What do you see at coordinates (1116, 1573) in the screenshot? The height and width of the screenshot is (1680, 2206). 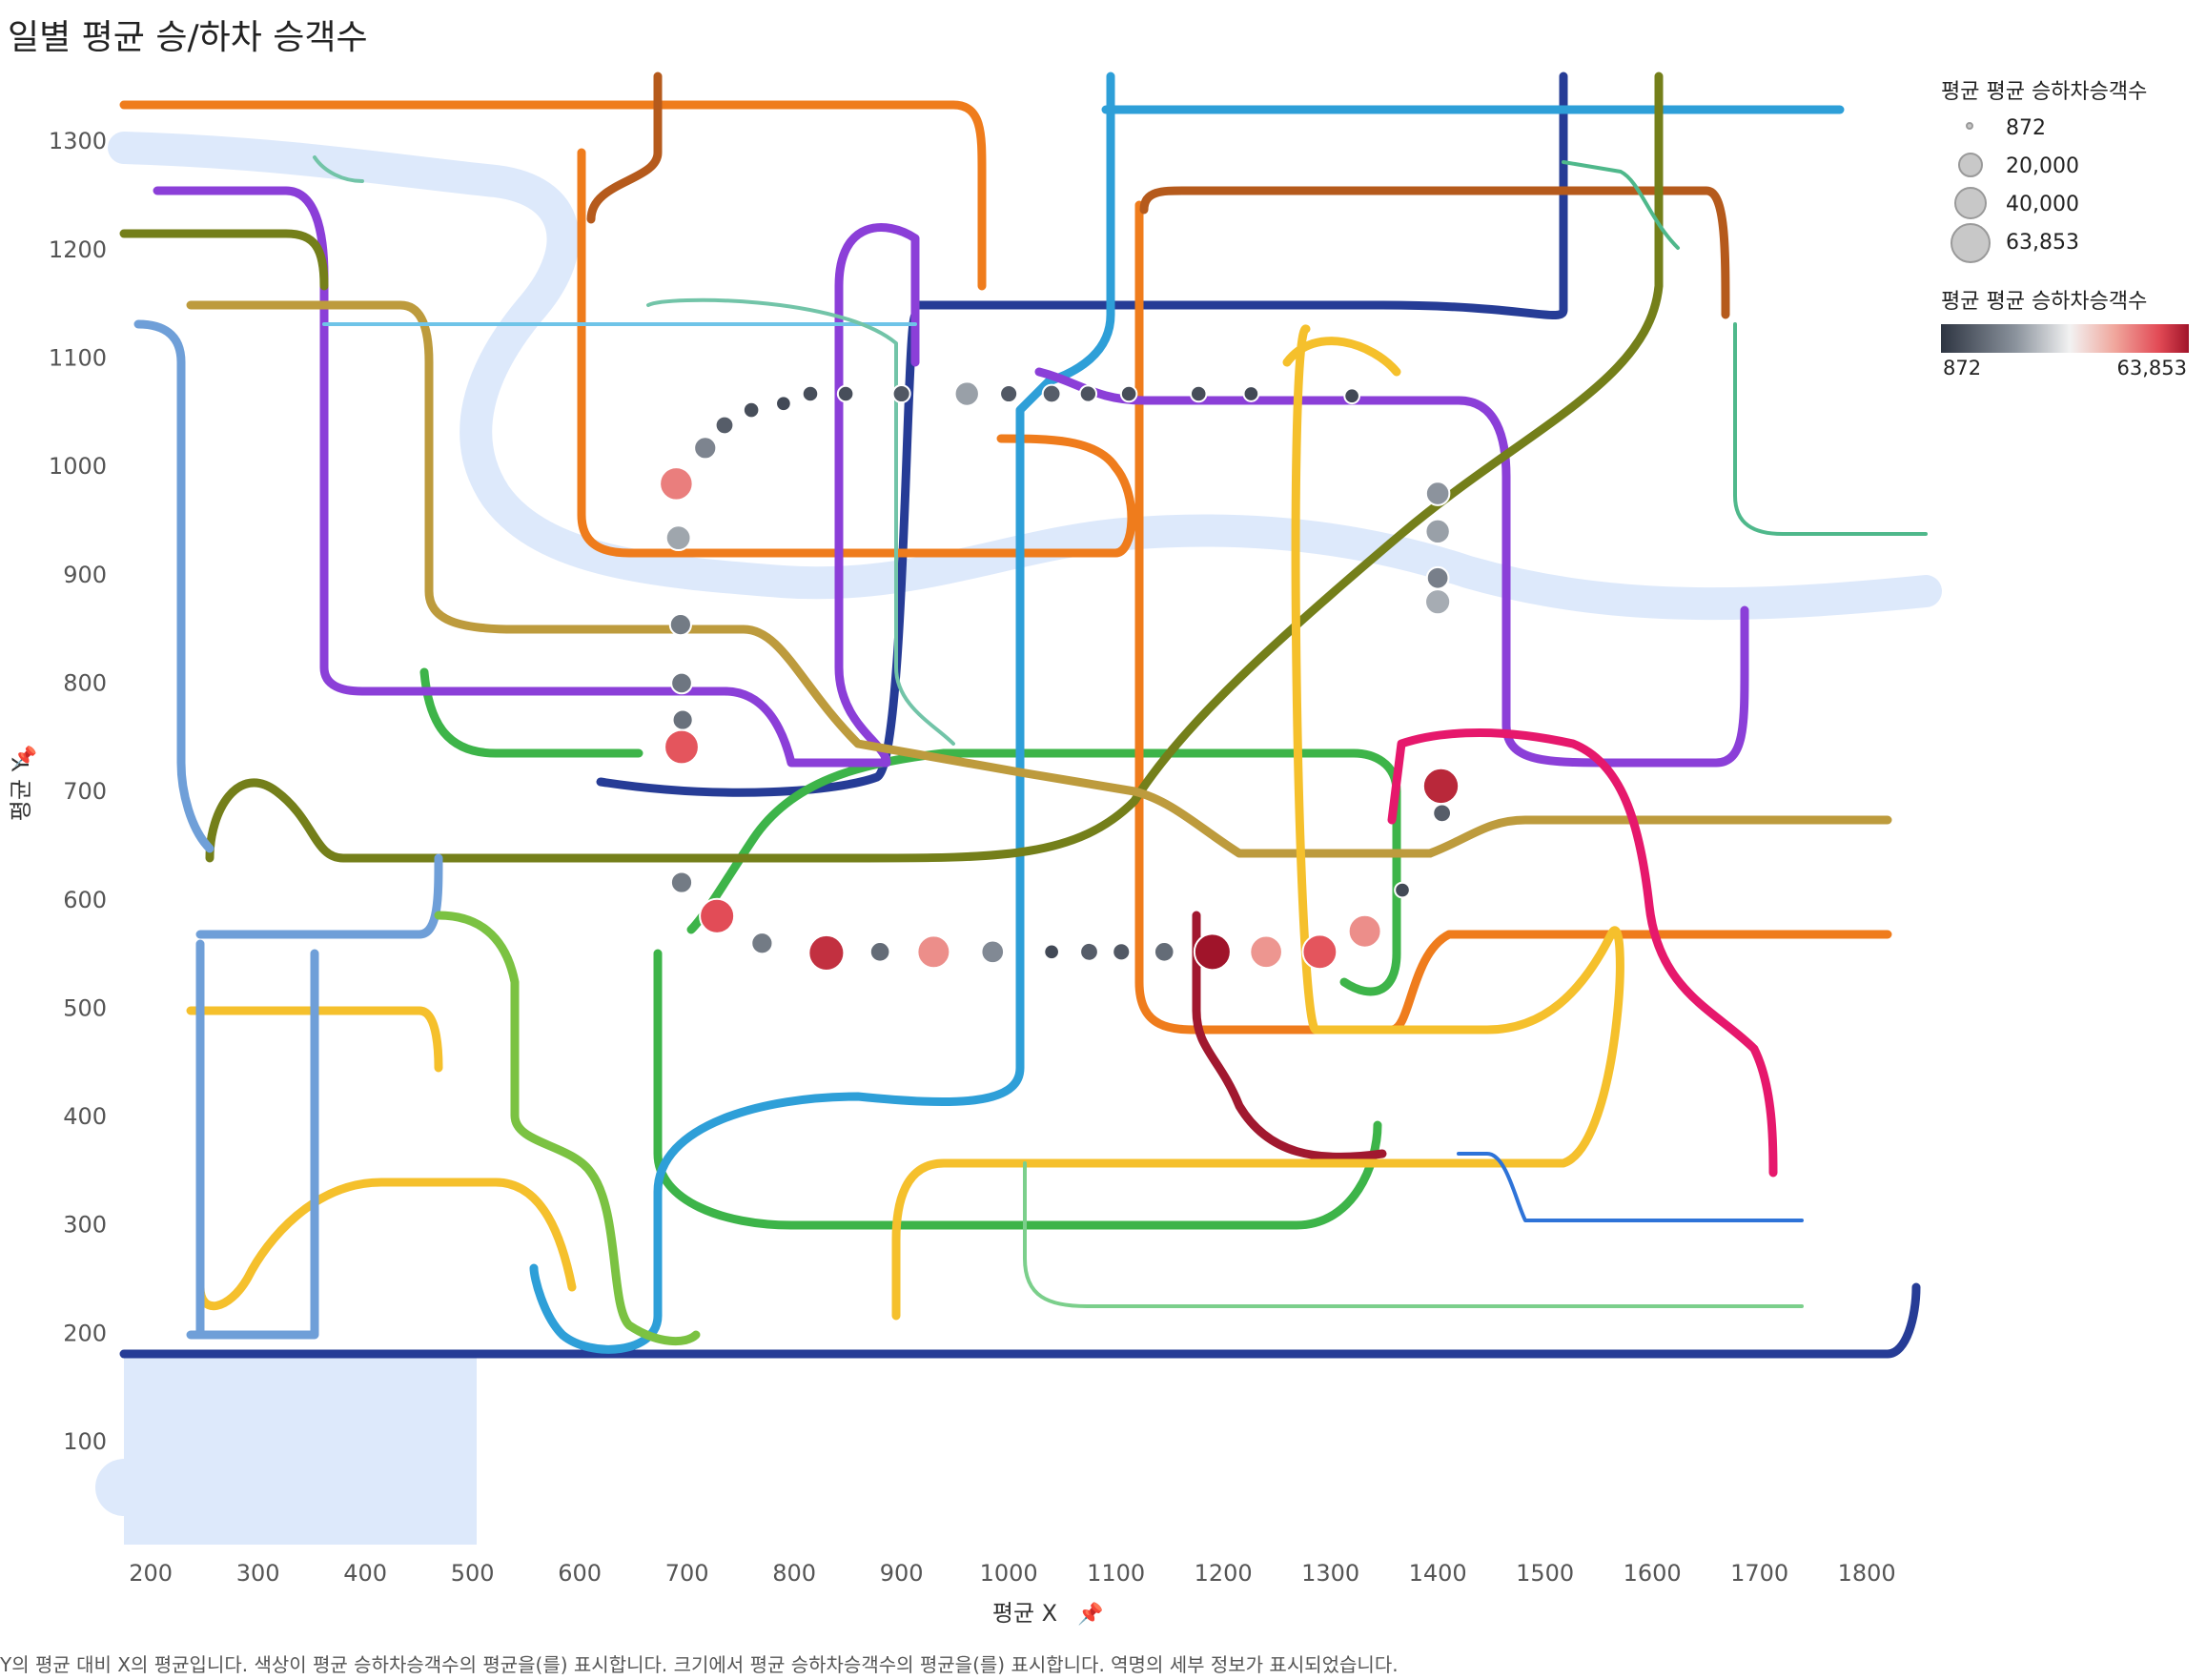 I see `x-tick-label: 1100` at bounding box center [1116, 1573].